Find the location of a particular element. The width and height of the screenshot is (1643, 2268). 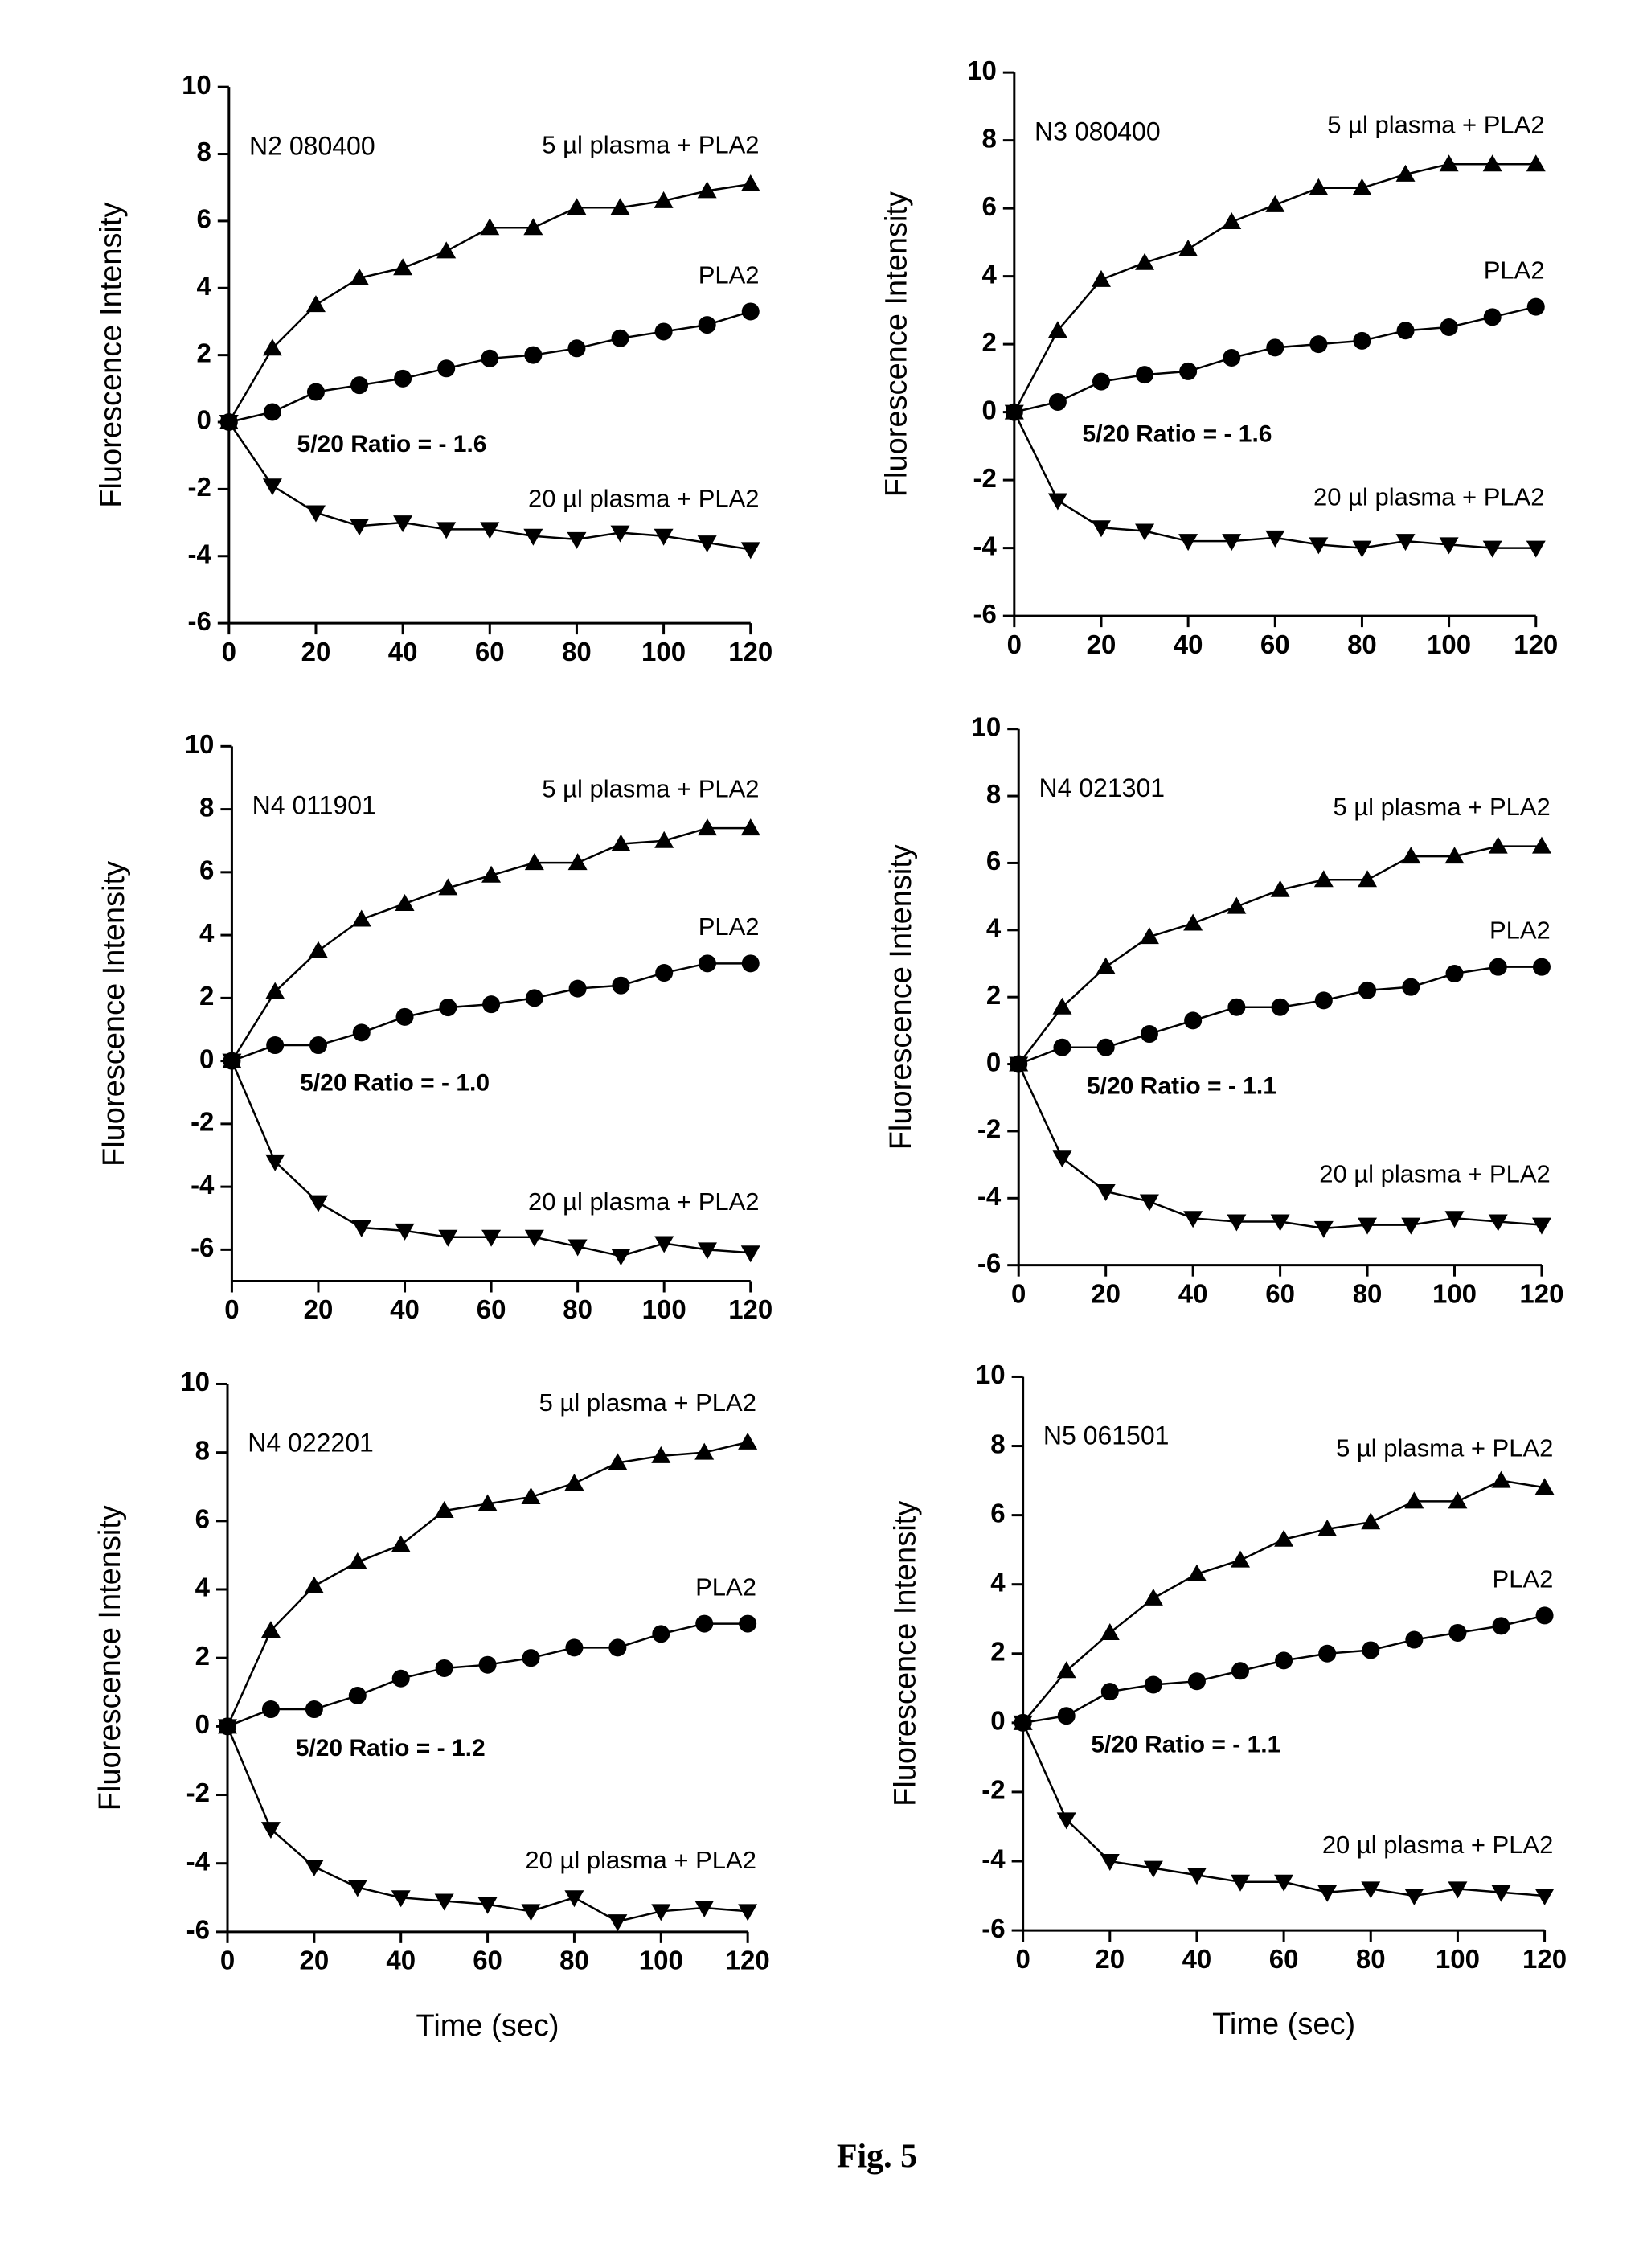

y-tick-label: 0 is located at coordinates (989, 409).